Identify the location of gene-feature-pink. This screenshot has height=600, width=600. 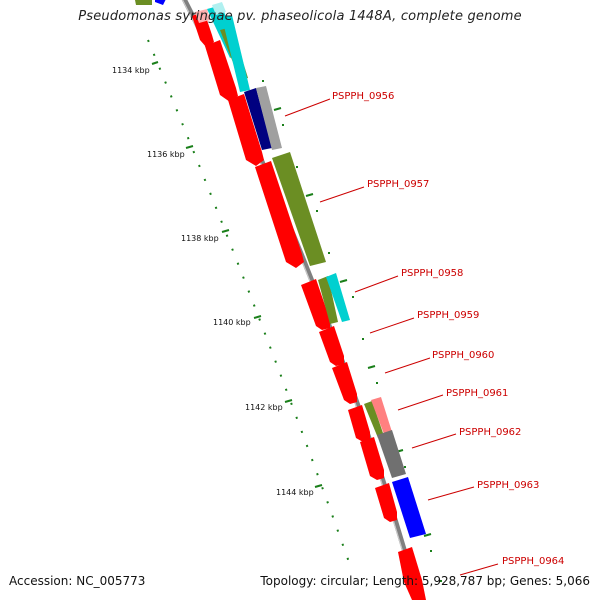
(202, 16).